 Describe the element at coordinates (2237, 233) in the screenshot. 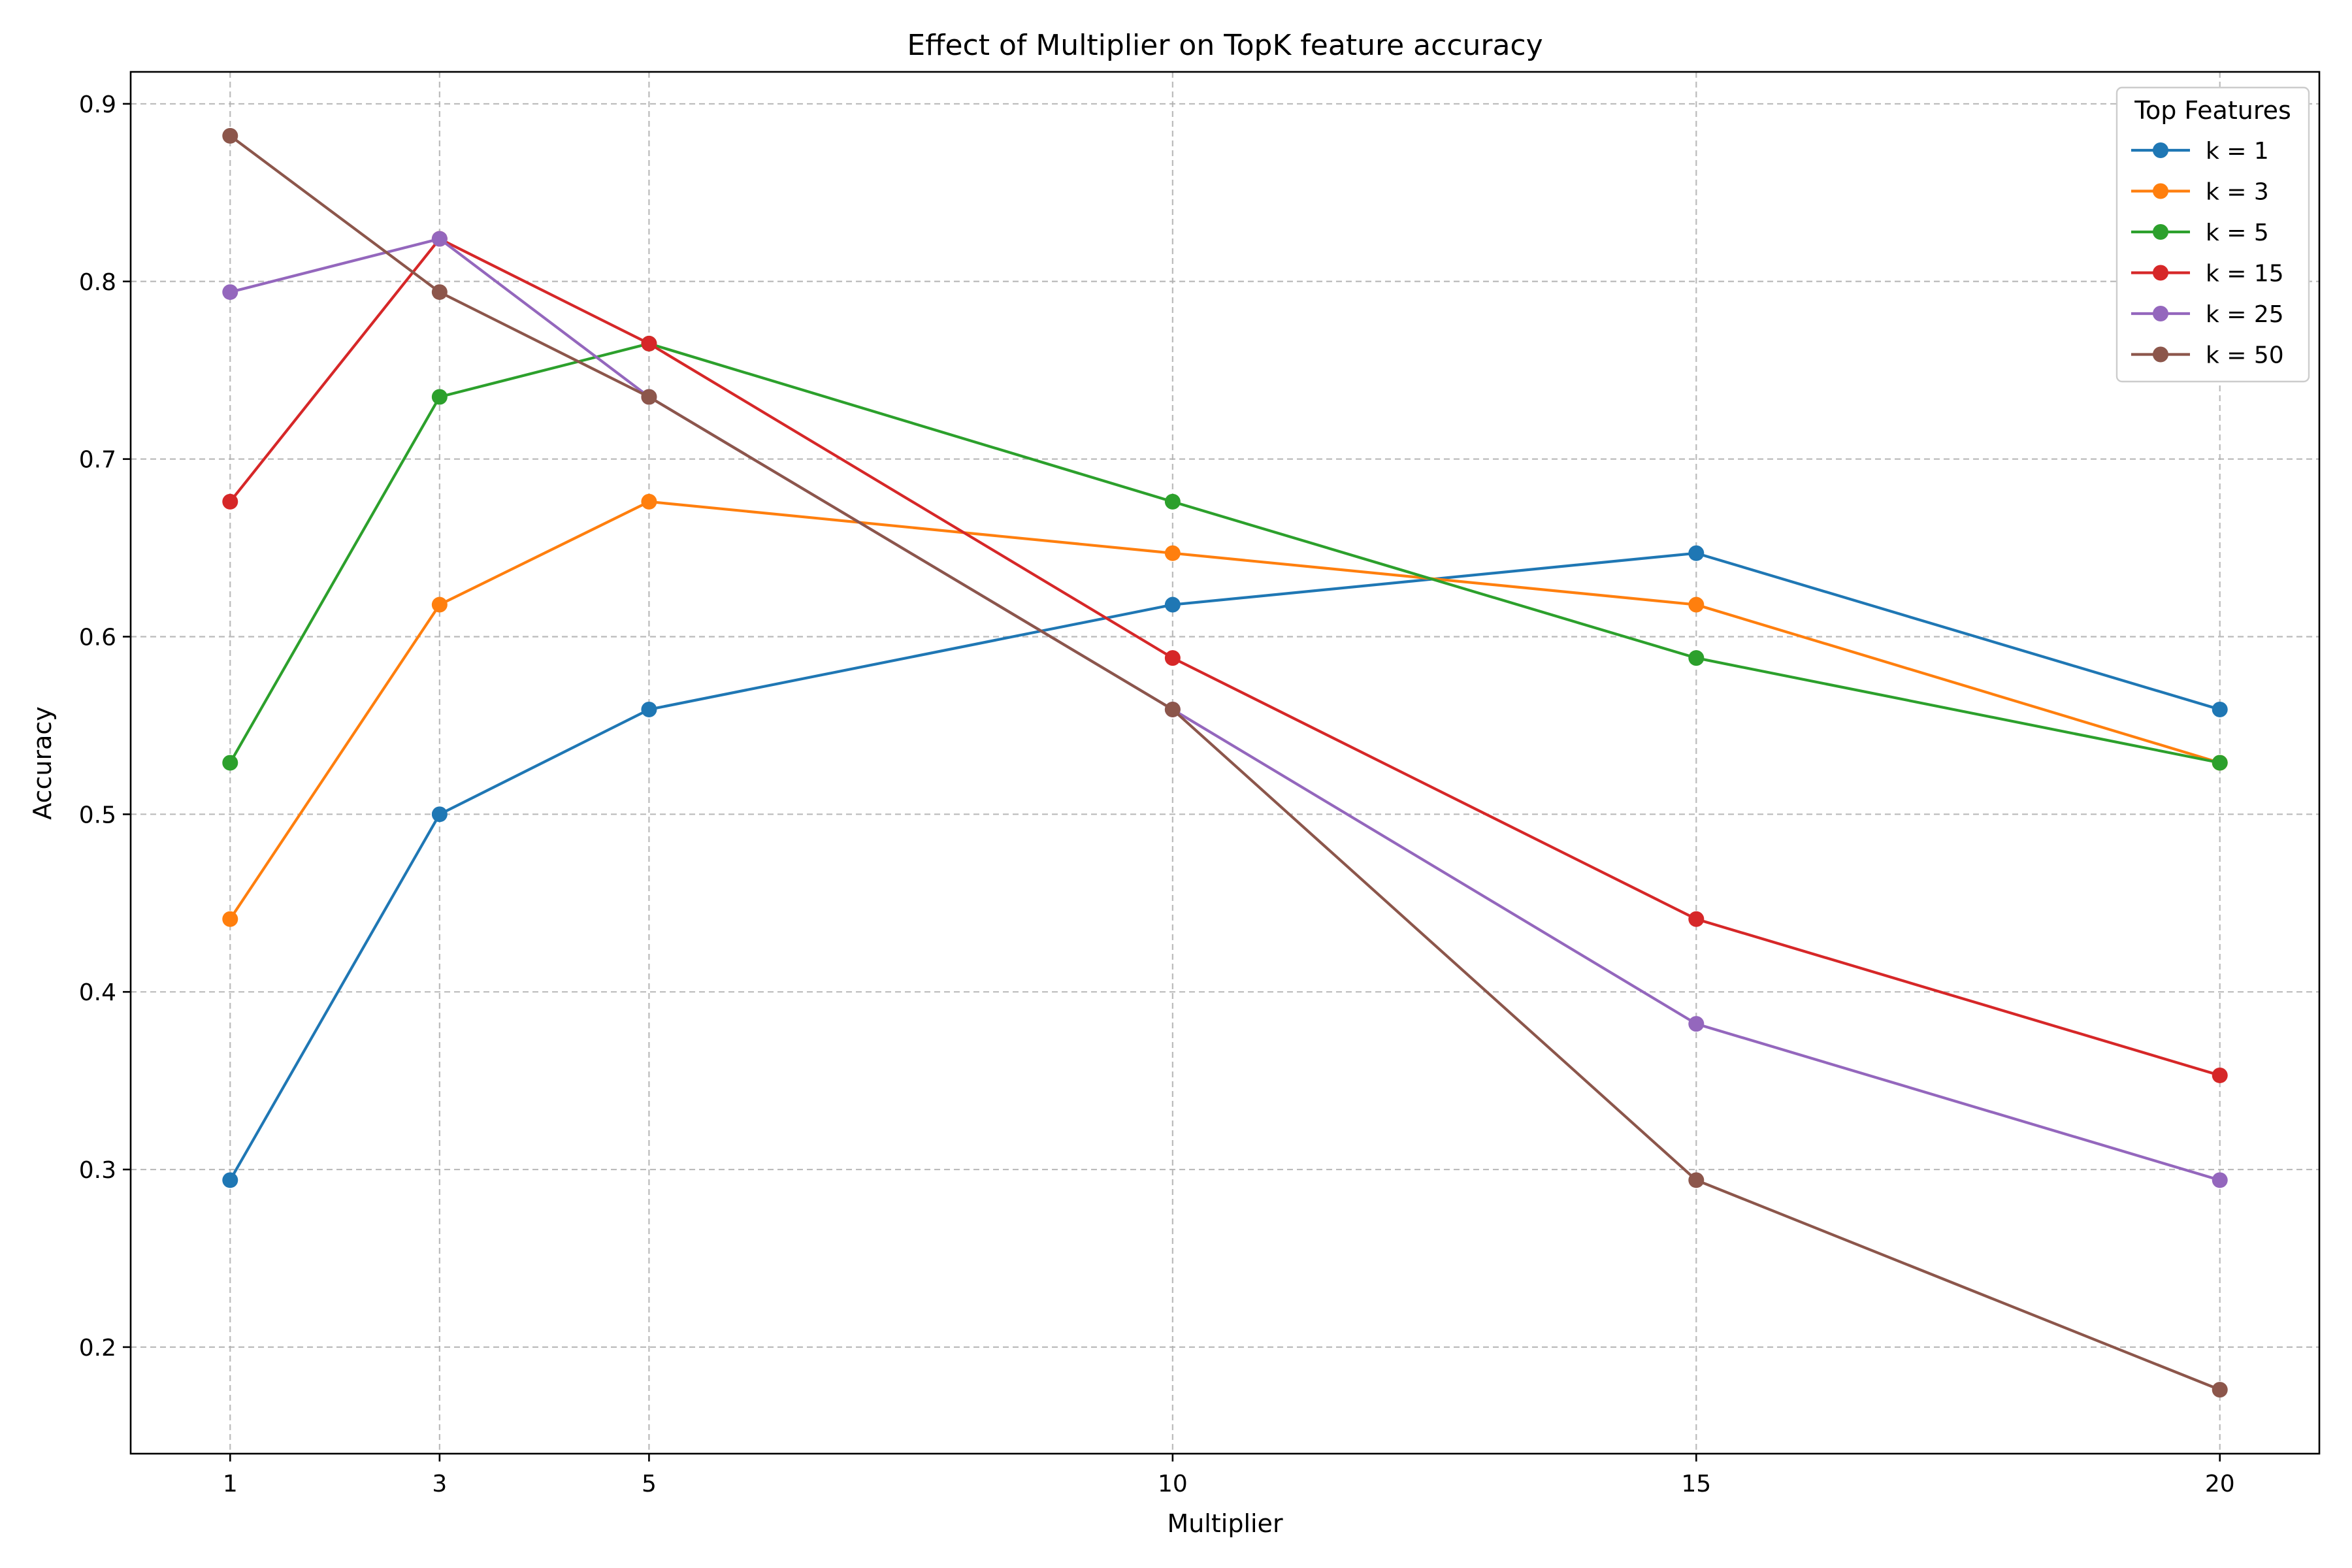

I see `legend-label: k = 5` at that location.